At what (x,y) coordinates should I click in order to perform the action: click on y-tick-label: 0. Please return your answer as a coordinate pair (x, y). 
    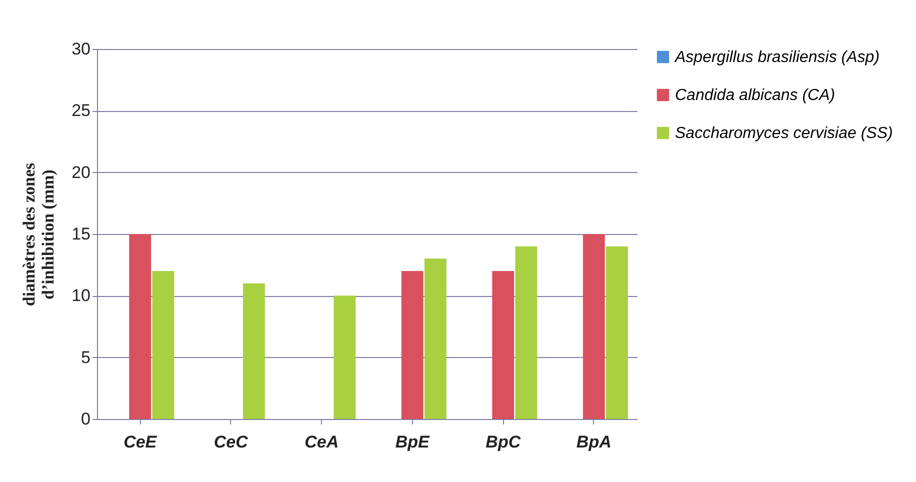
    Looking at the image, I should click on (85, 419).